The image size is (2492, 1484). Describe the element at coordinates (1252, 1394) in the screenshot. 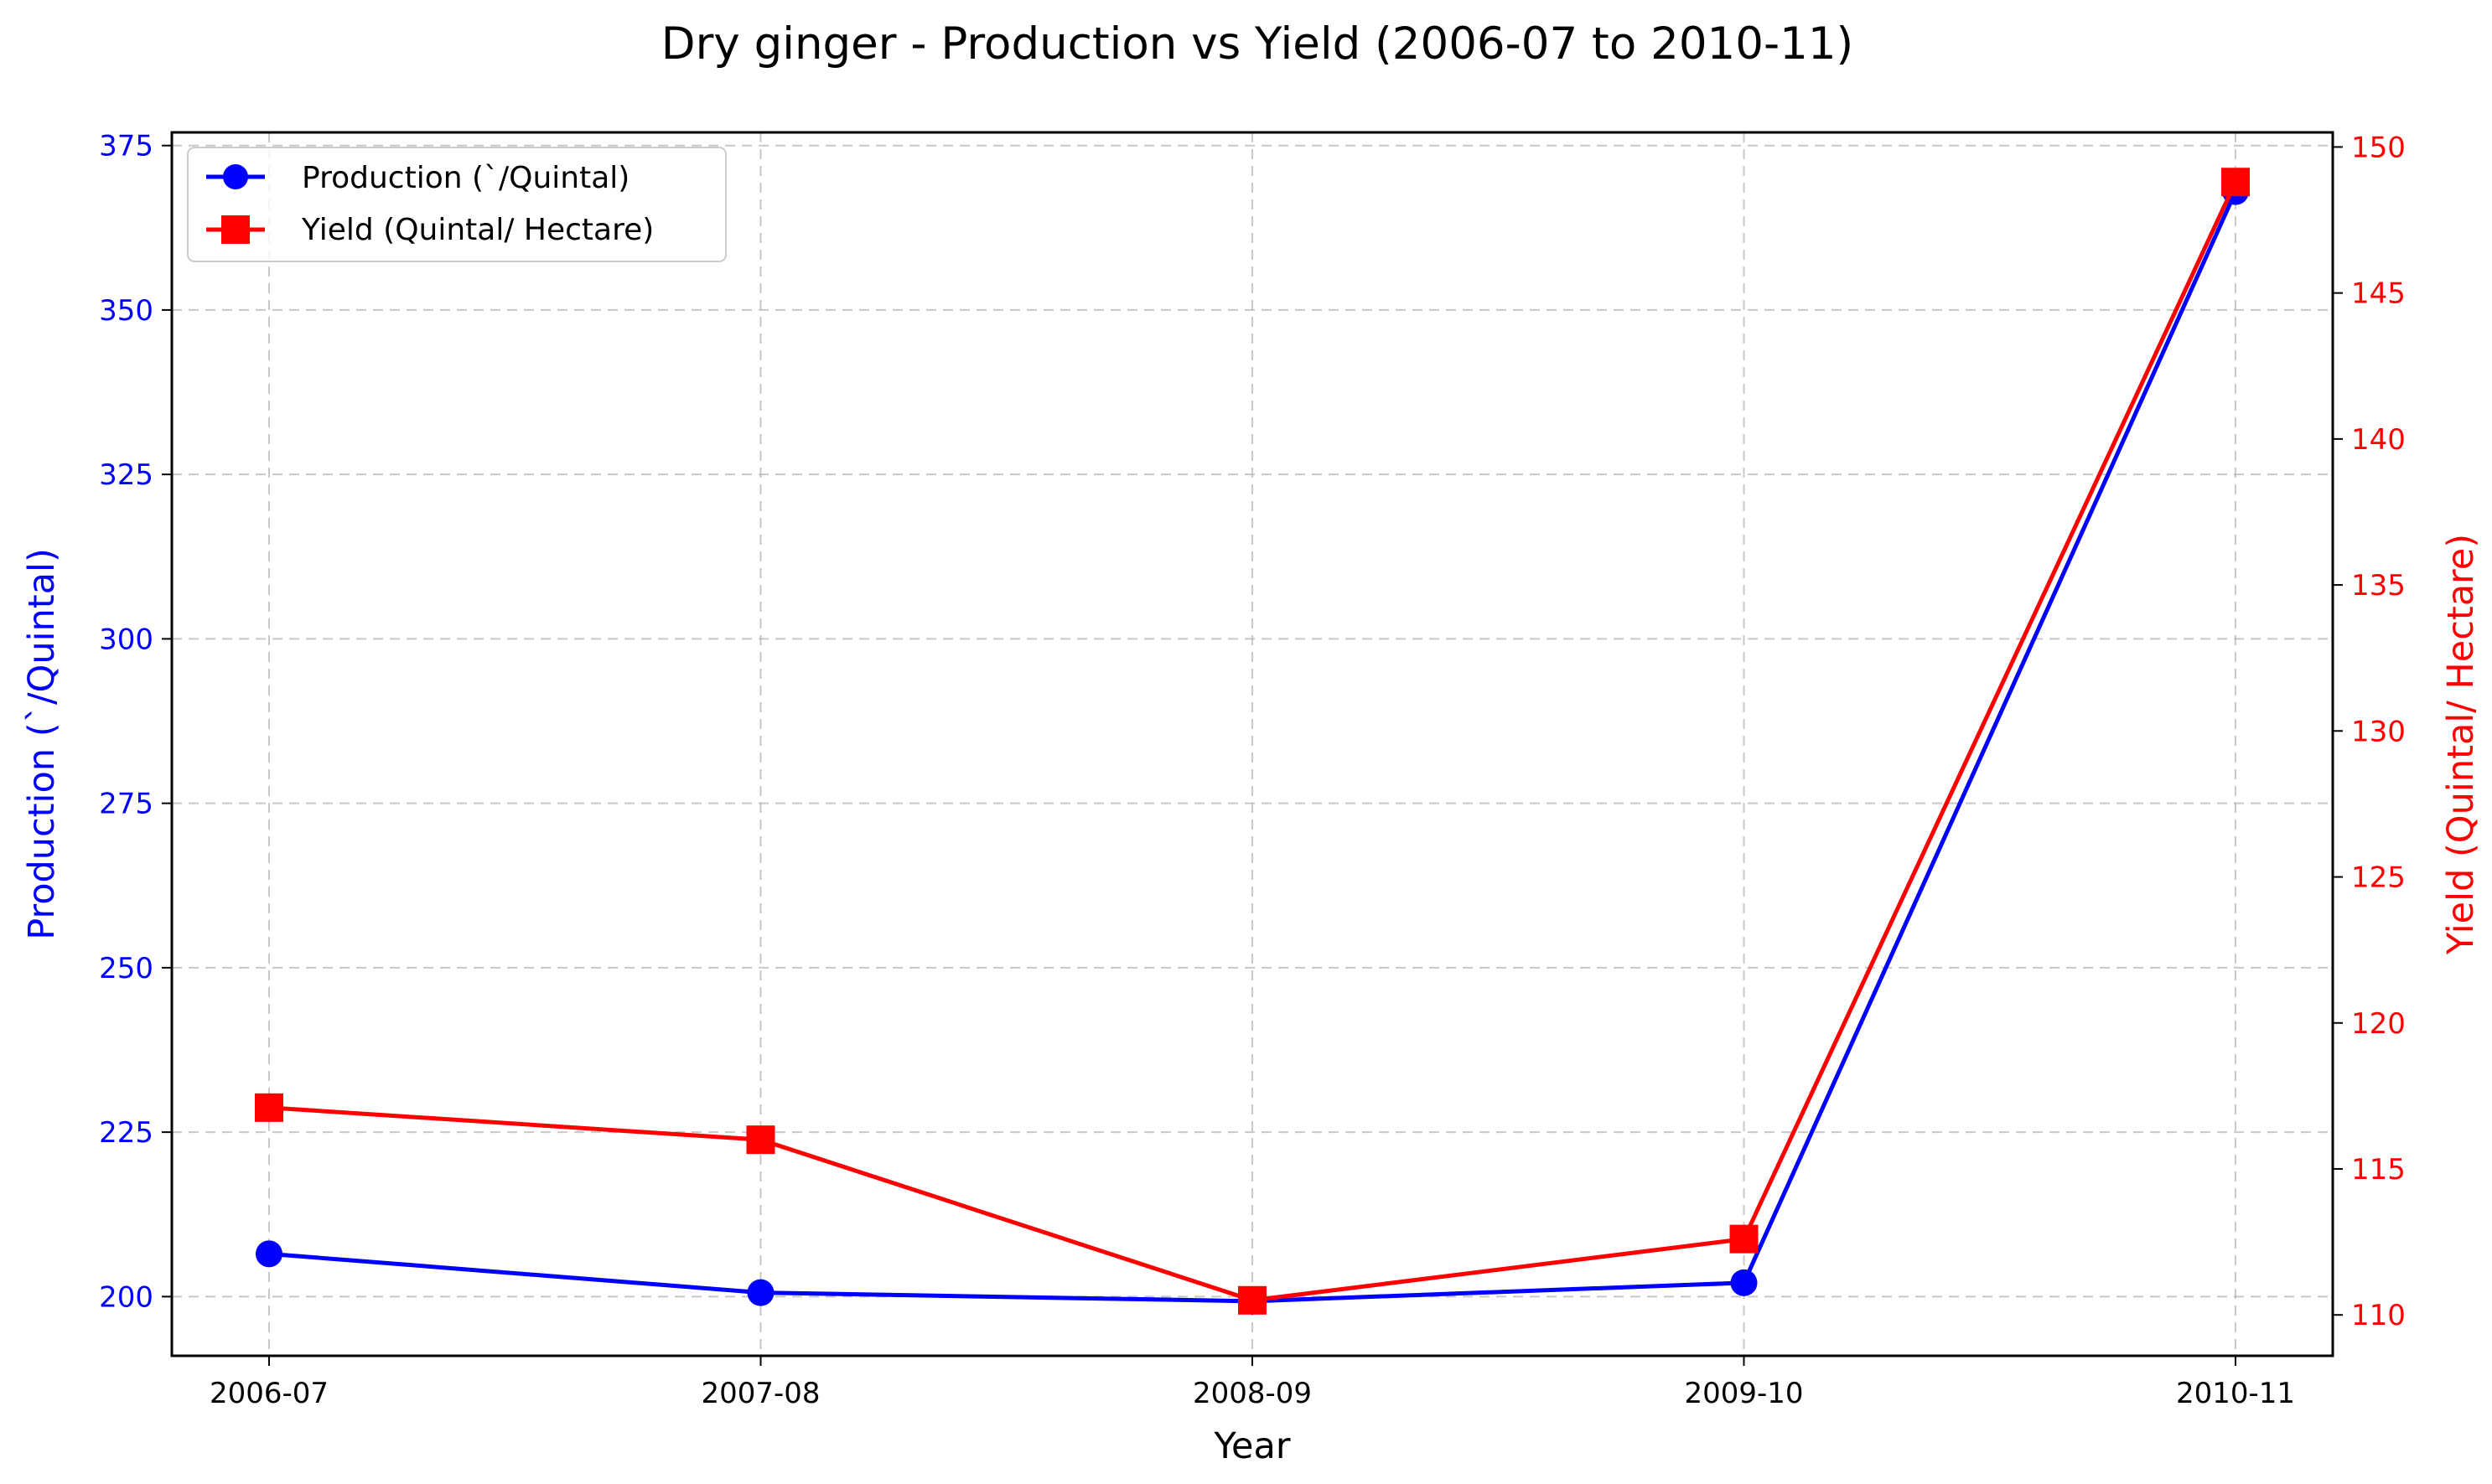

I see `x-tick-label: 2008-09` at that location.